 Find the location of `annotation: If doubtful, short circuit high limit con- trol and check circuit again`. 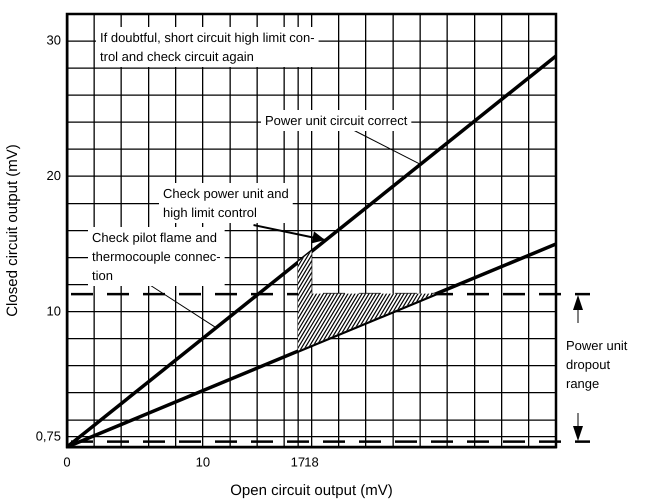

annotation: If doubtful, short circuit high limit con- trol and check circuit again is located at coordinates (207, 47).